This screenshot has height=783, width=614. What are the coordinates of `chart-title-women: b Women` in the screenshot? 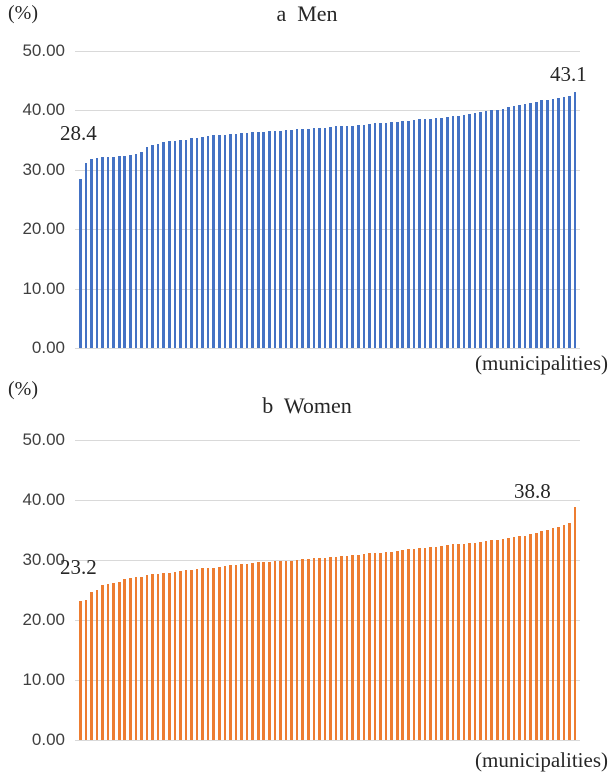 It's located at (307, 405).